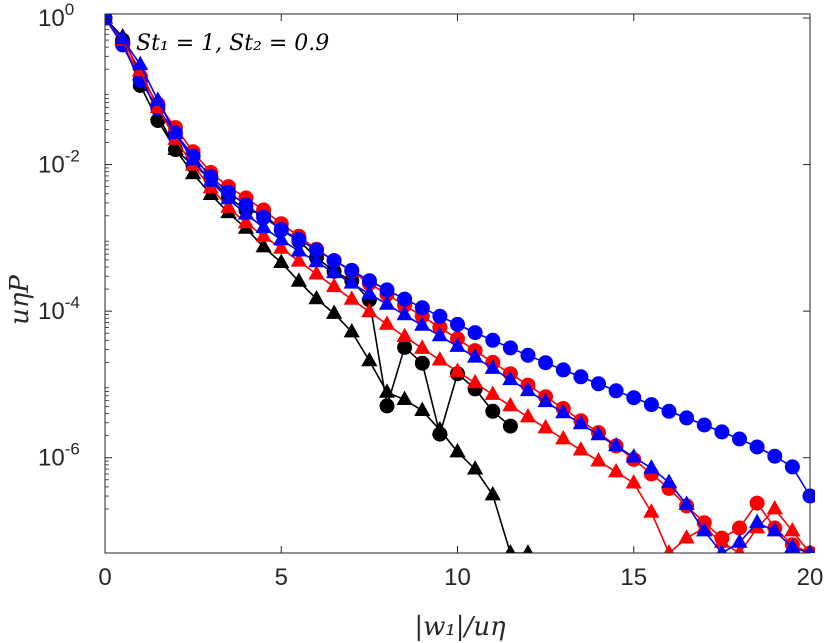 The height and width of the screenshot is (643, 830). I want to click on y-tick-label-2: 10⁻⁴, so click(59, 309).